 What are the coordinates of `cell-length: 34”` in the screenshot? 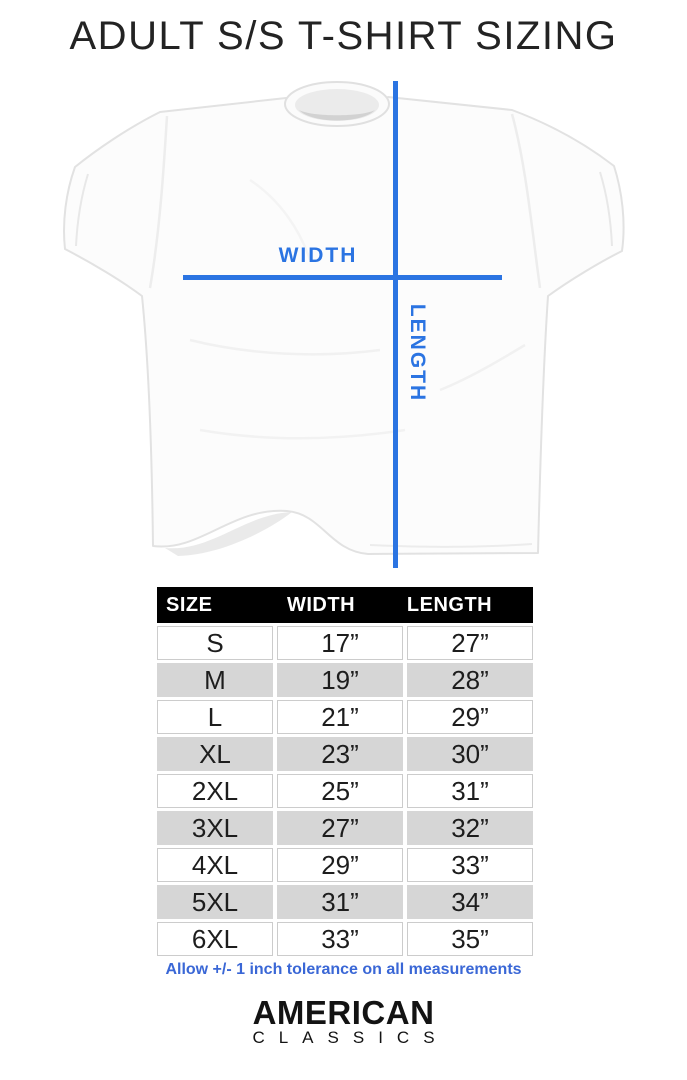 It's located at (470, 902).